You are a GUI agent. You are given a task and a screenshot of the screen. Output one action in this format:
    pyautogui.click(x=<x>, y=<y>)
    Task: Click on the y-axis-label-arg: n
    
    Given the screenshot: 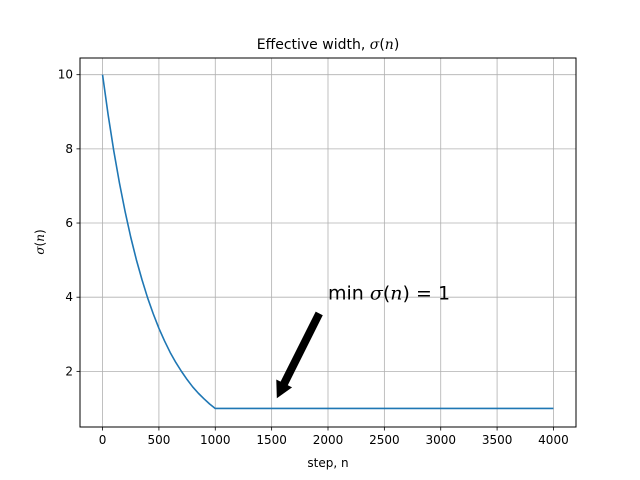 What is the action you would take?
    pyautogui.click(x=40, y=238)
    